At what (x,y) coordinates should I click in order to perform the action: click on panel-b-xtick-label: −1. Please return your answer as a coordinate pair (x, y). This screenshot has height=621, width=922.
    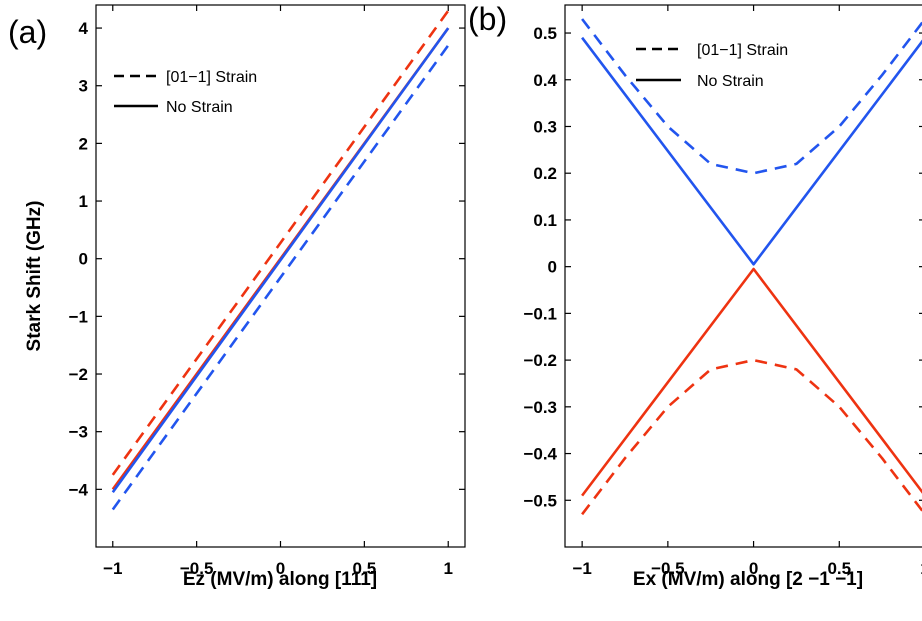
    Looking at the image, I should click on (581, 568).